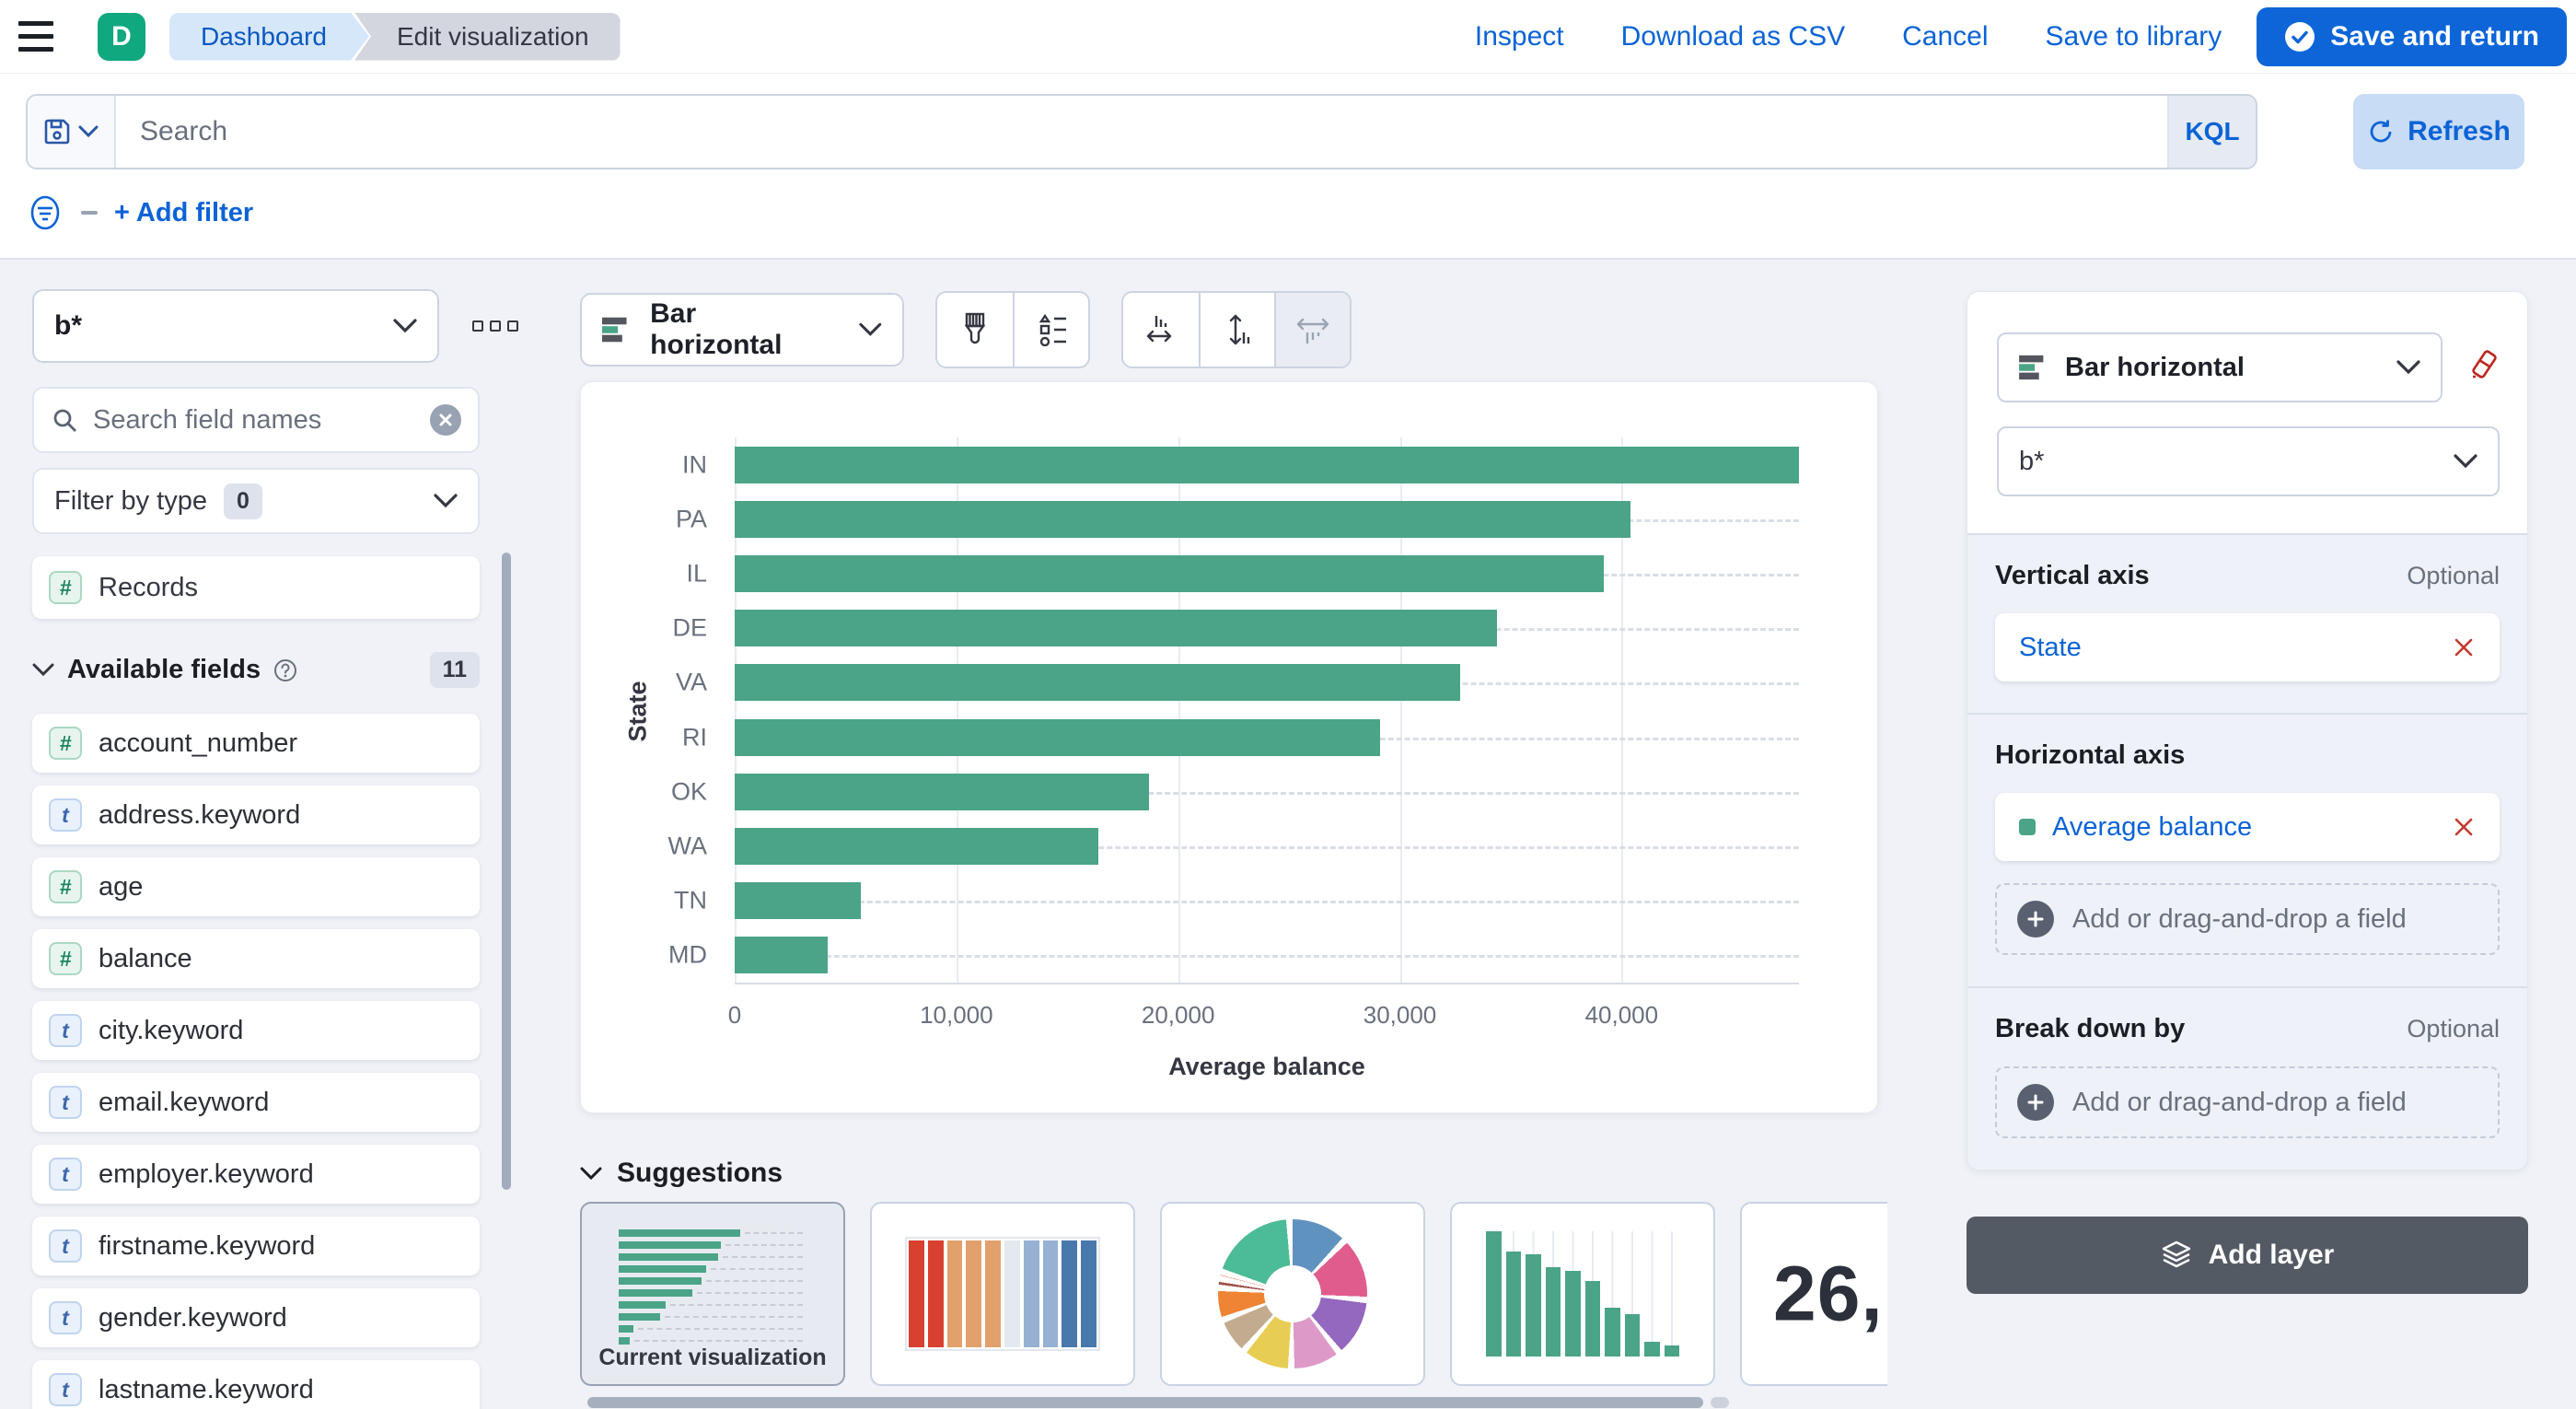  I want to click on breadcrumb-dashboard: Dashboard, so click(269, 37).